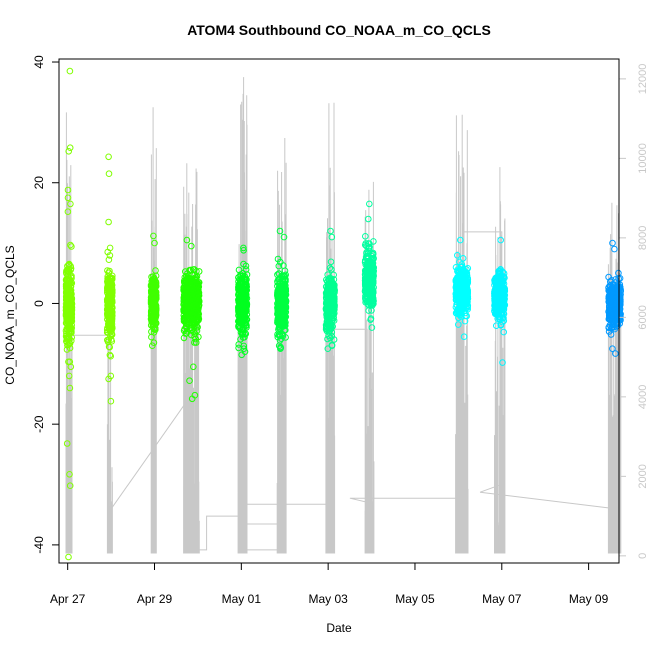 This screenshot has width=650, height=650. I want to click on y-tick-label: -40, so click(39, 545).